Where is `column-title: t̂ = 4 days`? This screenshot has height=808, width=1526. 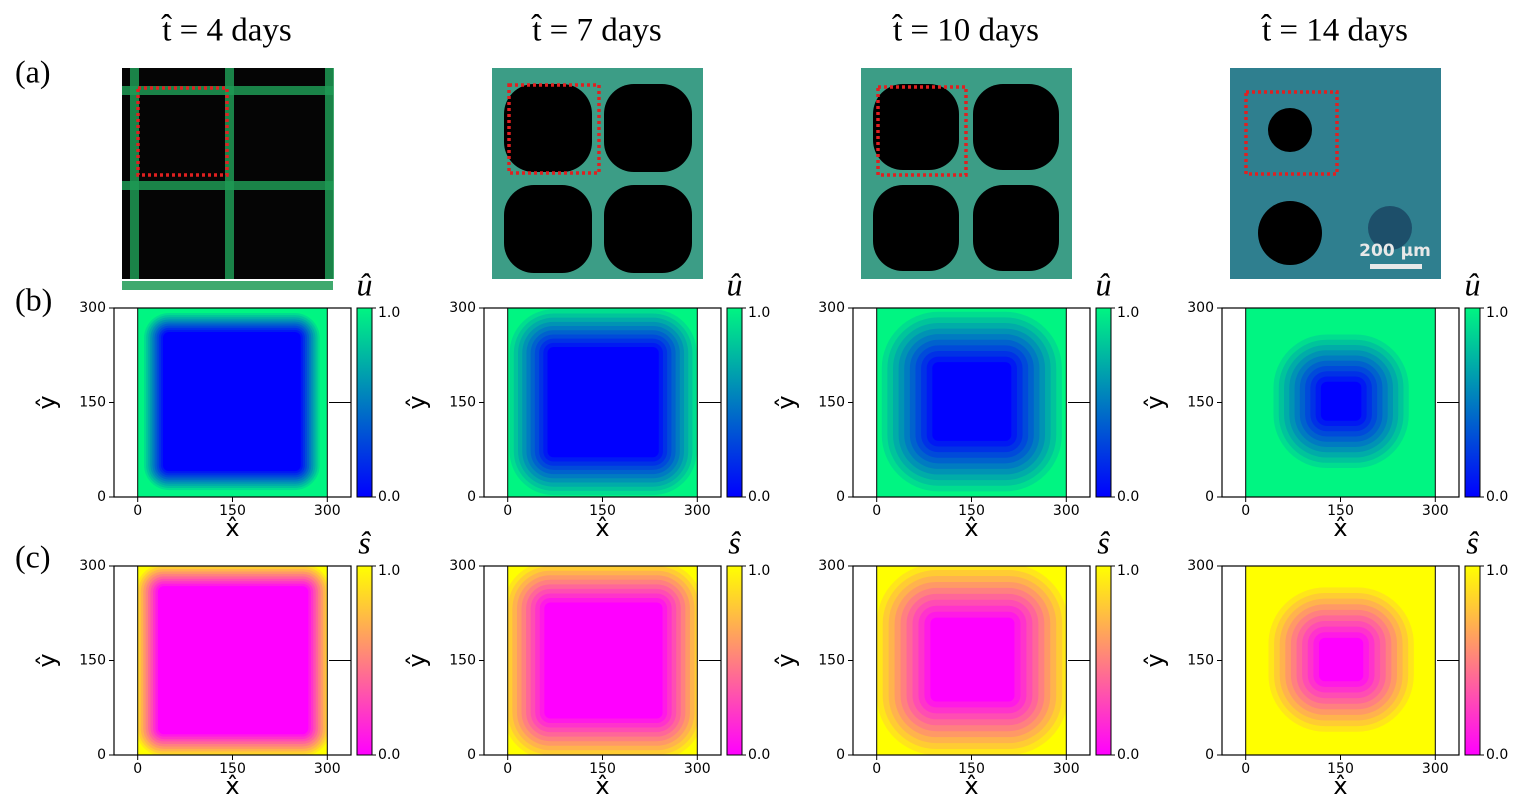
column-title: t̂ = 4 days is located at coordinates (226, 31).